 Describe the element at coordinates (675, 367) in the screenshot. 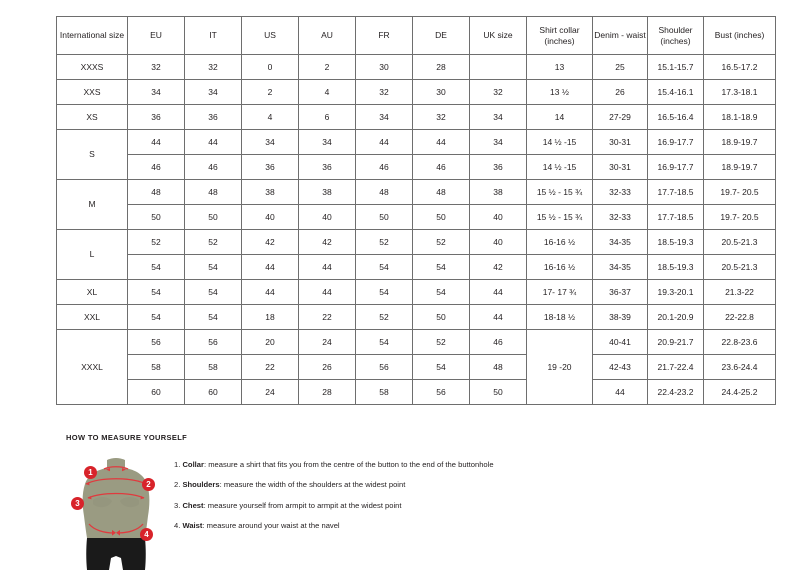

I see `cell-shoulder: 21.7-22.4` at that location.